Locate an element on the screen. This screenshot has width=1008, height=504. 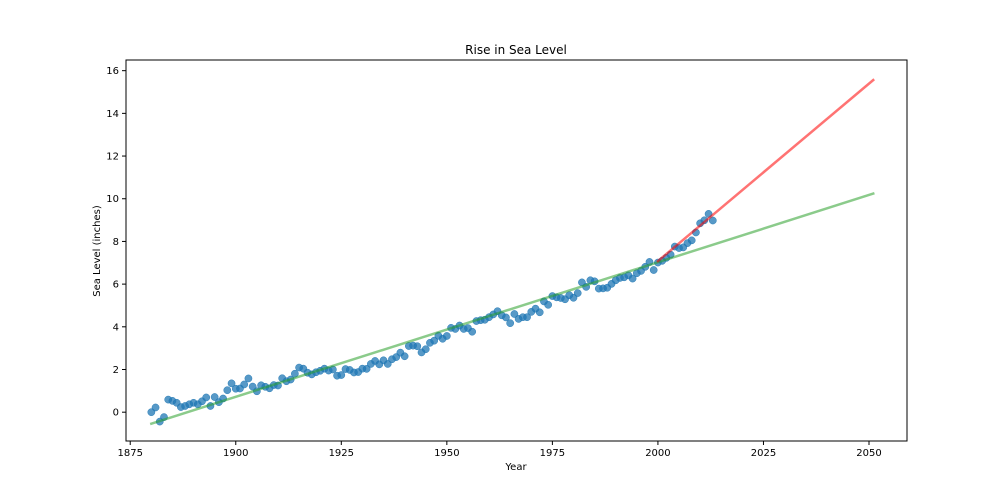
y-tick-label: 14 is located at coordinates (112, 114).